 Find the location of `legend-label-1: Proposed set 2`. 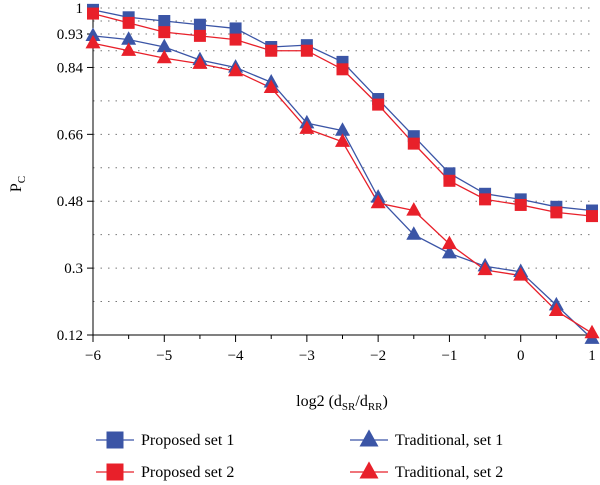

legend-label-1: Proposed set 2 is located at coordinates (187, 472).